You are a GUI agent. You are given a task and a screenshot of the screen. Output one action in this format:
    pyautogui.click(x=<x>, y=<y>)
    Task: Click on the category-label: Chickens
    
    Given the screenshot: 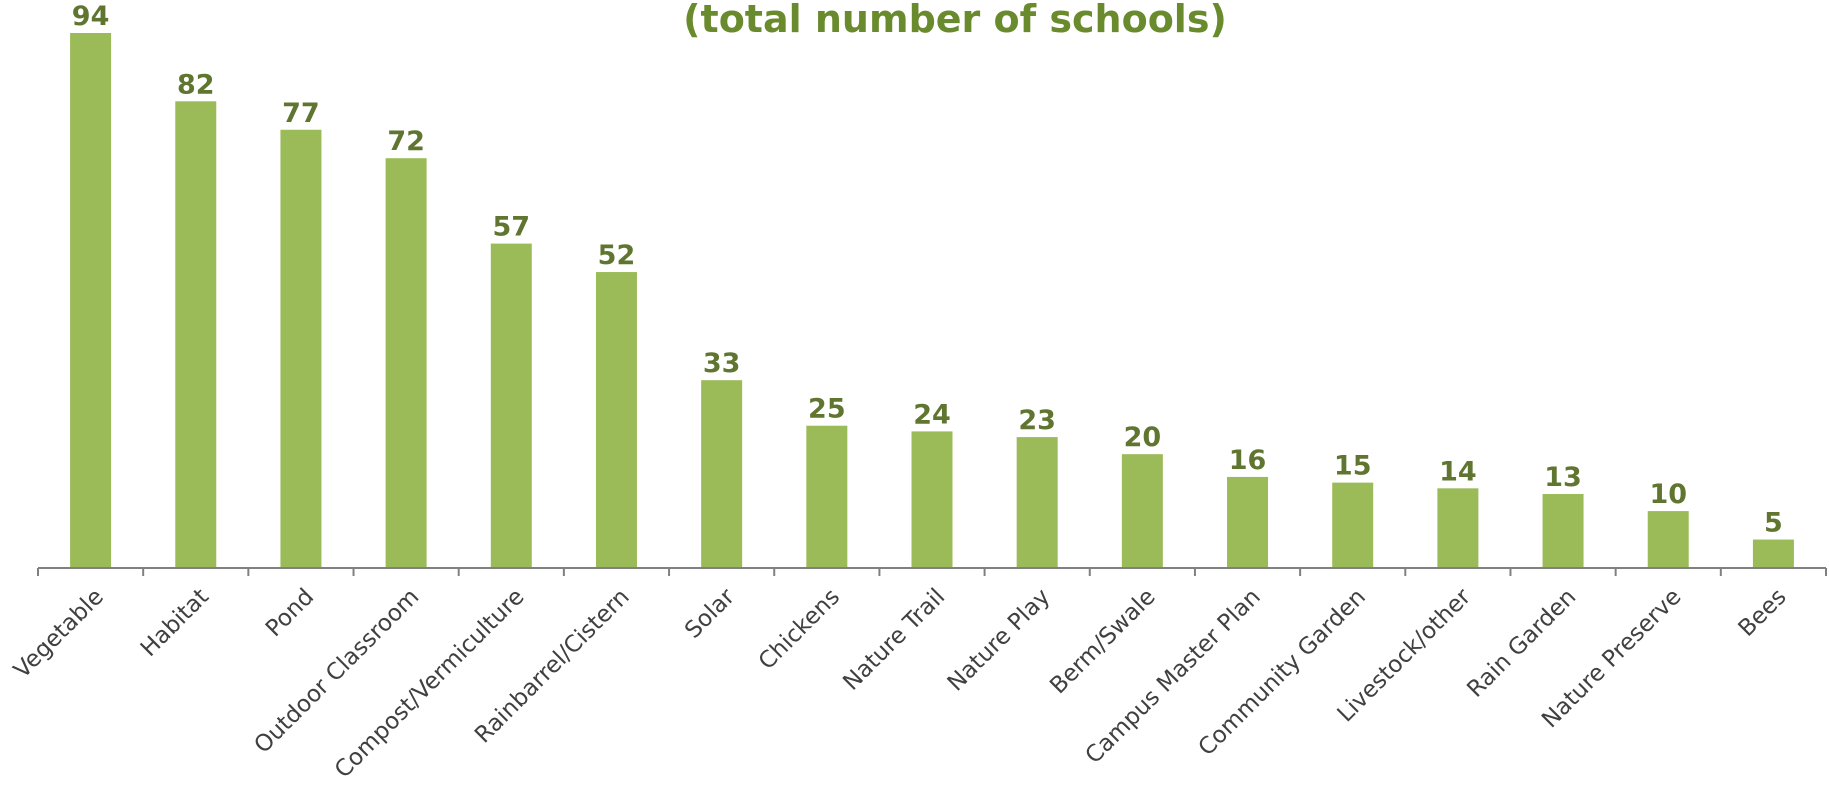 What is the action you would take?
    pyautogui.click(x=799, y=629)
    